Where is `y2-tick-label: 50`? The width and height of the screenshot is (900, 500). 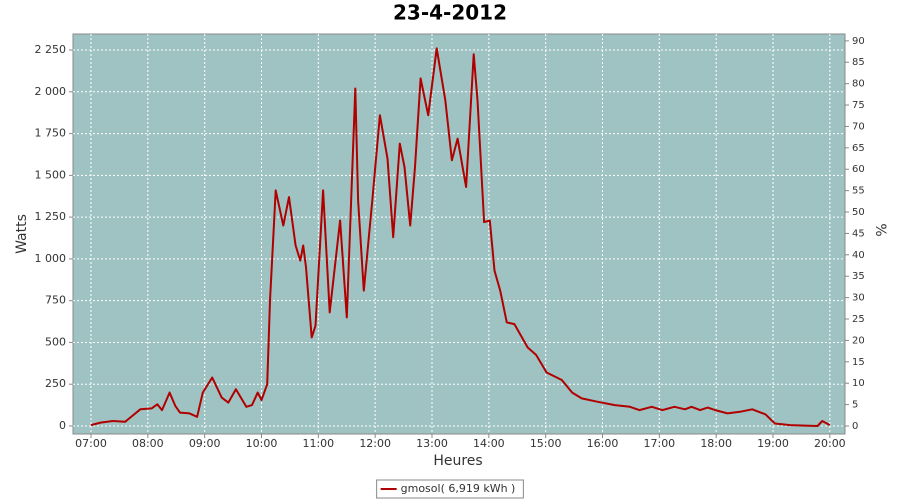 y2-tick-label: 50 is located at coordinates (858, 212).